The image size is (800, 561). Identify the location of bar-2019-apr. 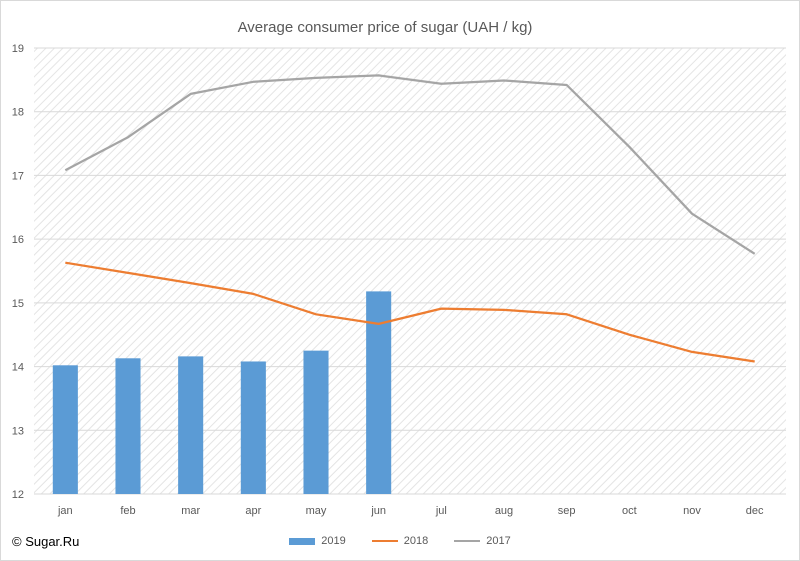
(253, 427).